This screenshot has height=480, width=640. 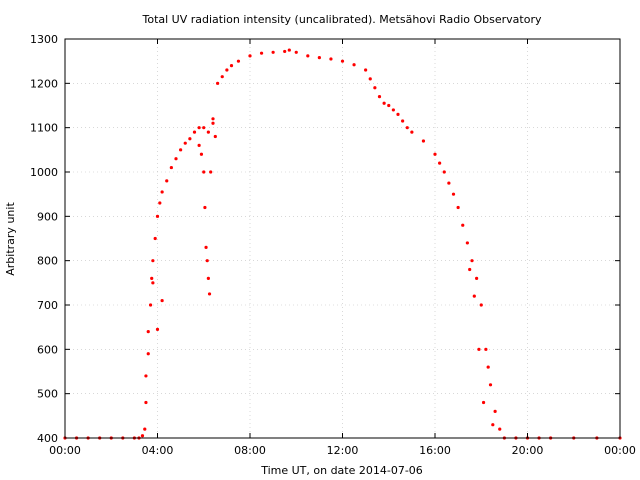 I want to click on y-tick-label: 800, so click(x=47, y=261).